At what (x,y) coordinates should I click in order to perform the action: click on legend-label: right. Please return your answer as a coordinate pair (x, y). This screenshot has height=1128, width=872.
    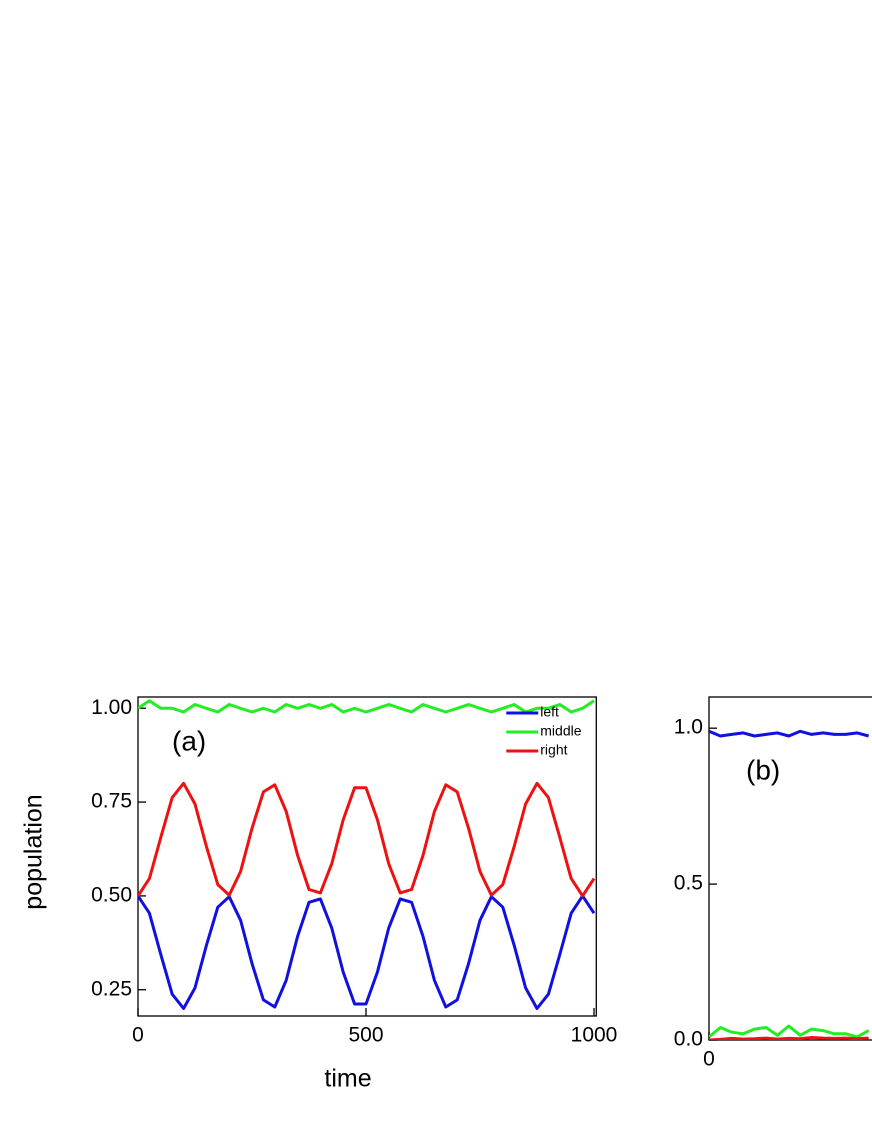
    Looking at the image, I should click on (553, 750).